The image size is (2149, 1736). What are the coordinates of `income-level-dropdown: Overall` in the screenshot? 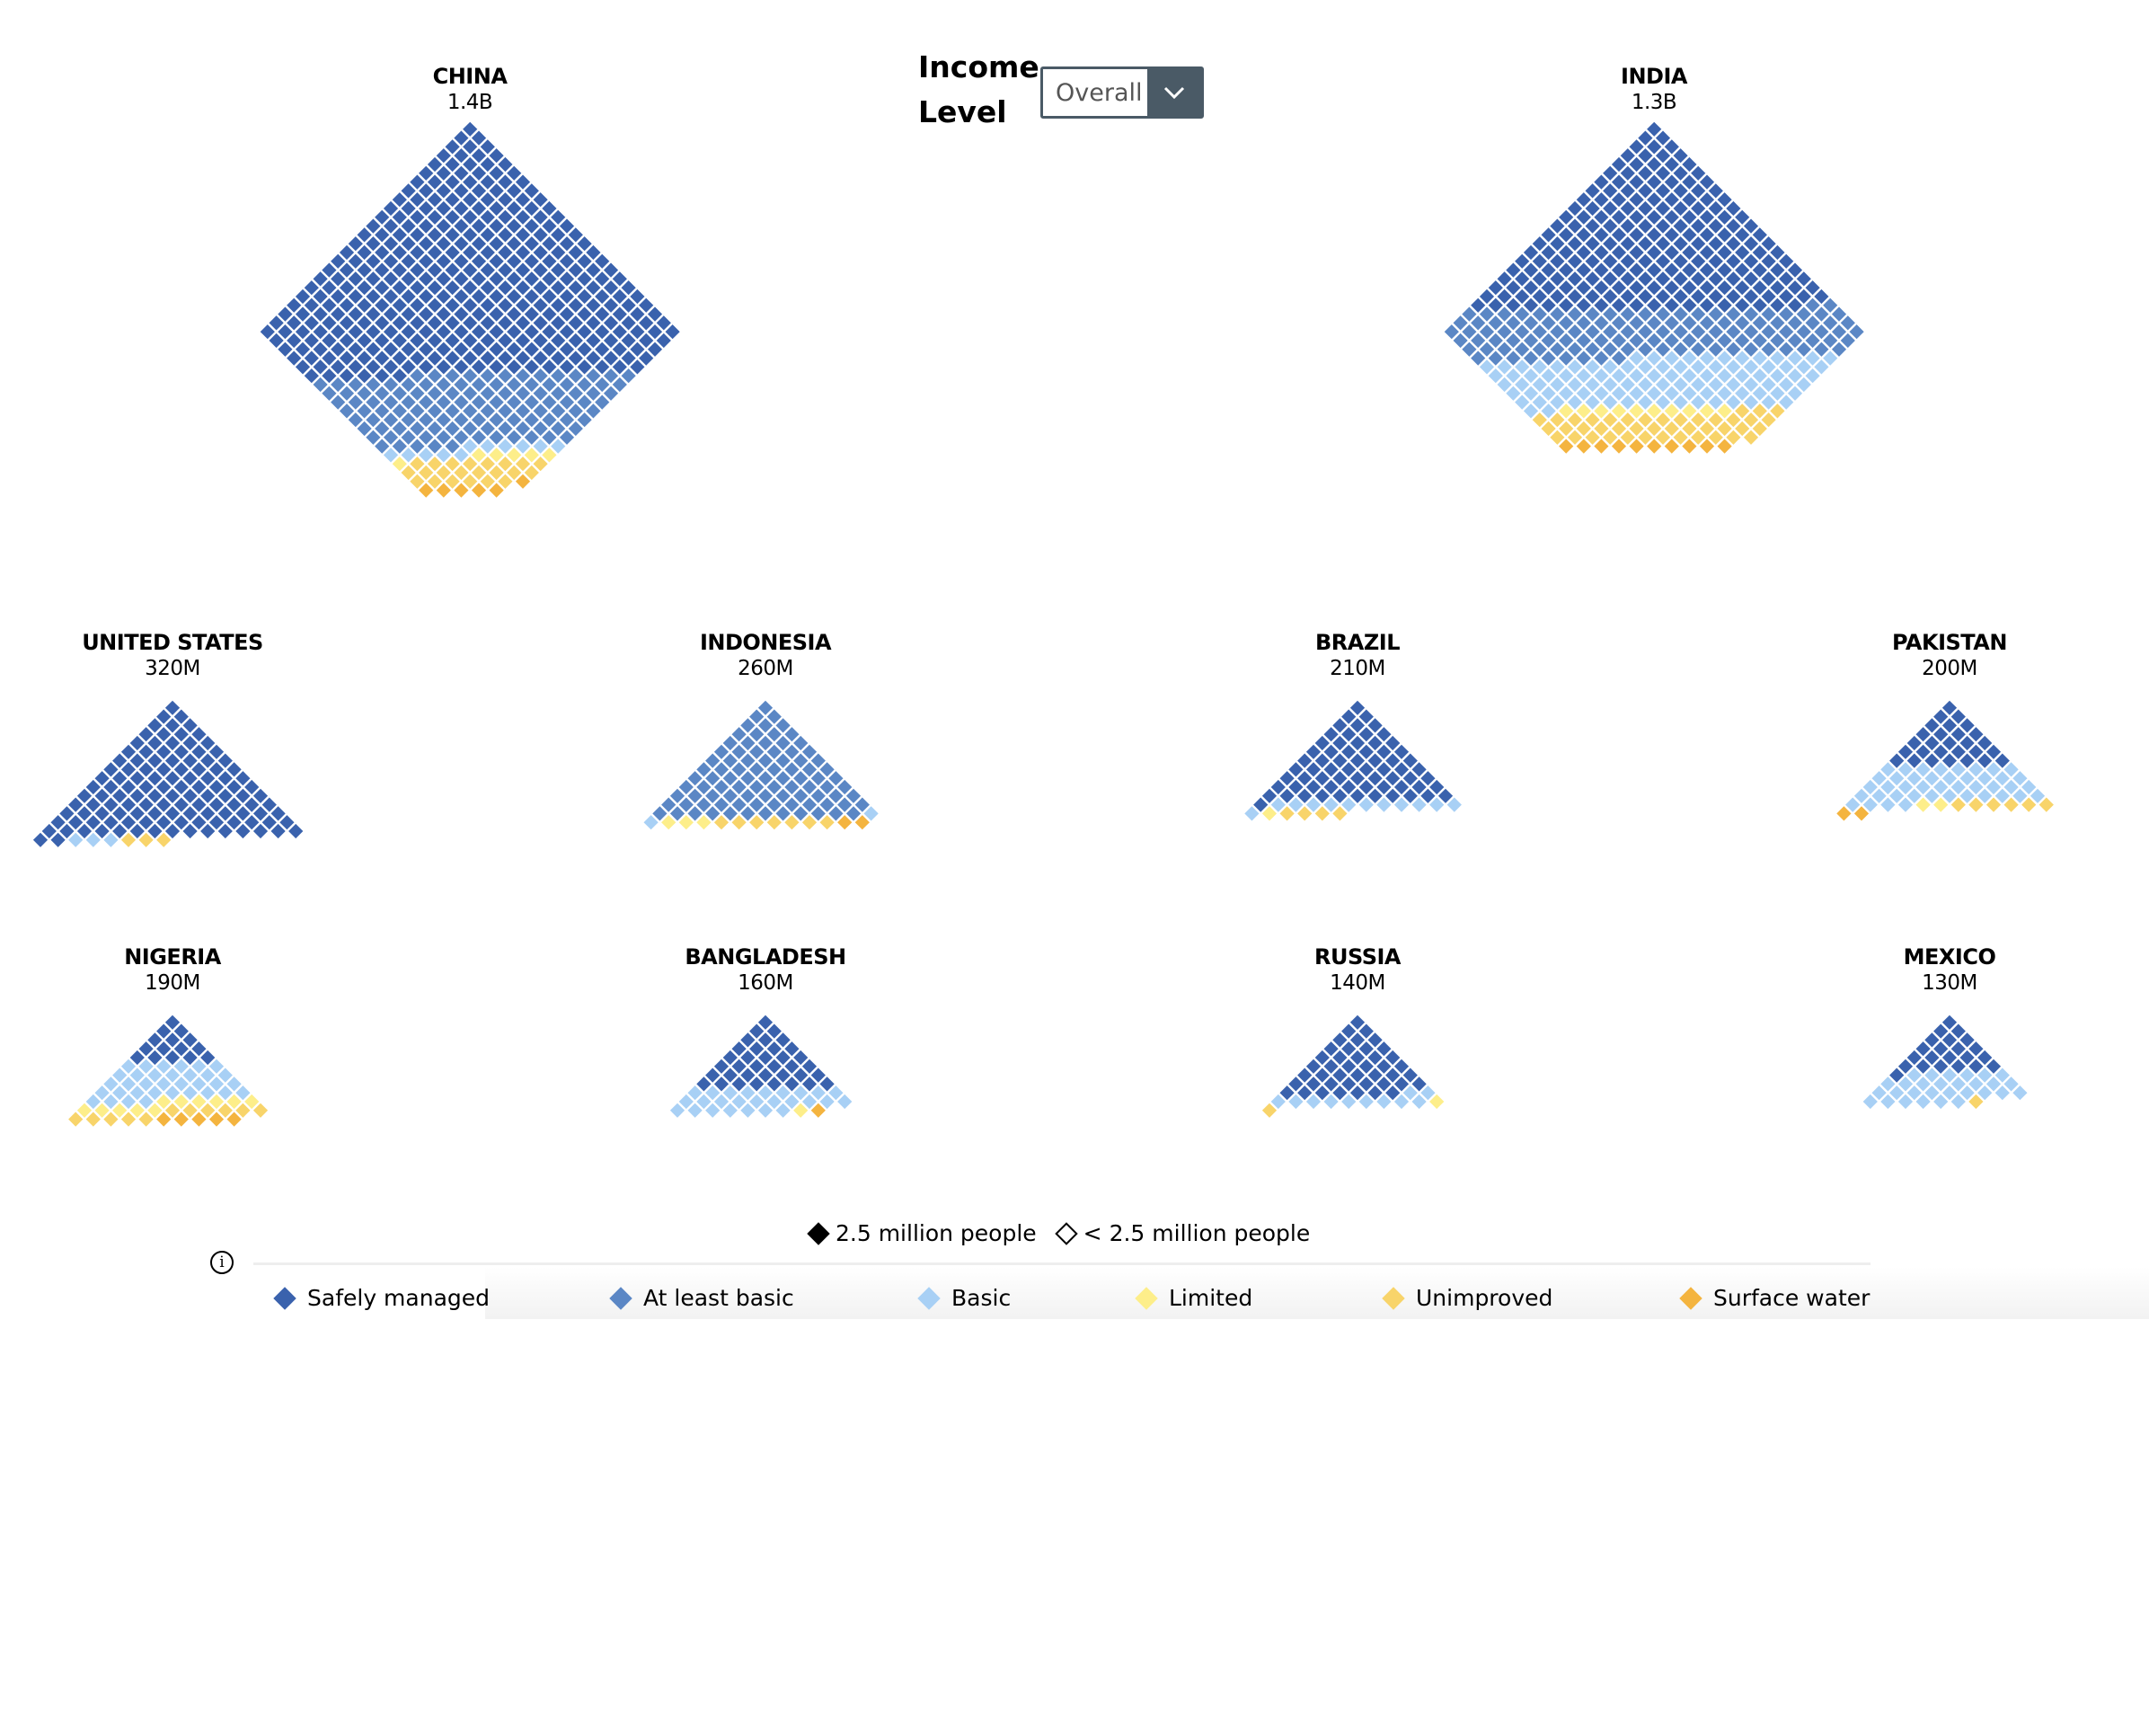 It's located at (1122, 92).